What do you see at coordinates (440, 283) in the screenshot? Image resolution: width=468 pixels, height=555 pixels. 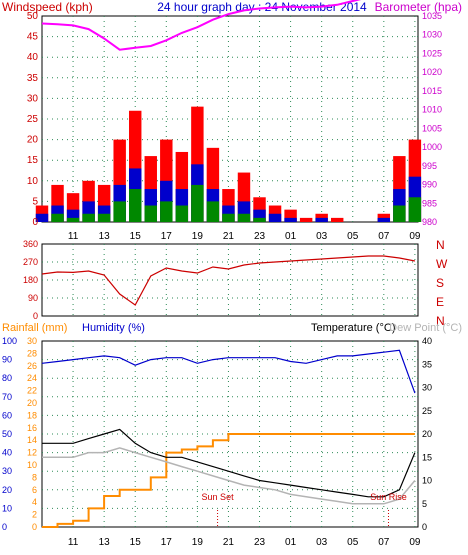 I see `compass-label: S` at bounding box center [440, 283].